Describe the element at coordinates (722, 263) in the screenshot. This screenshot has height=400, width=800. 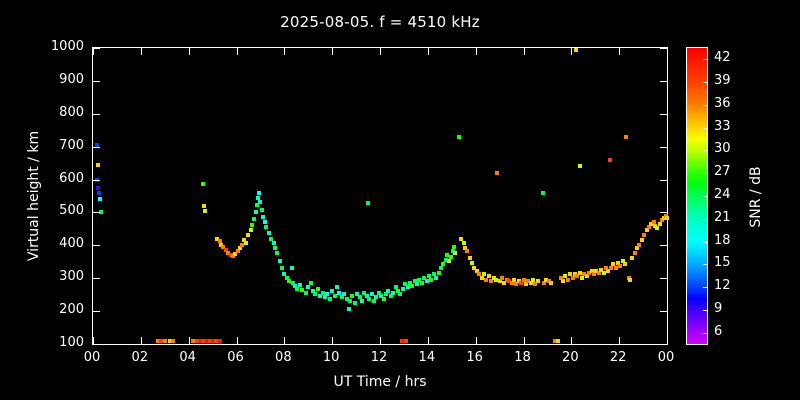
I see `colorbar-tick-label: 15` at that location.